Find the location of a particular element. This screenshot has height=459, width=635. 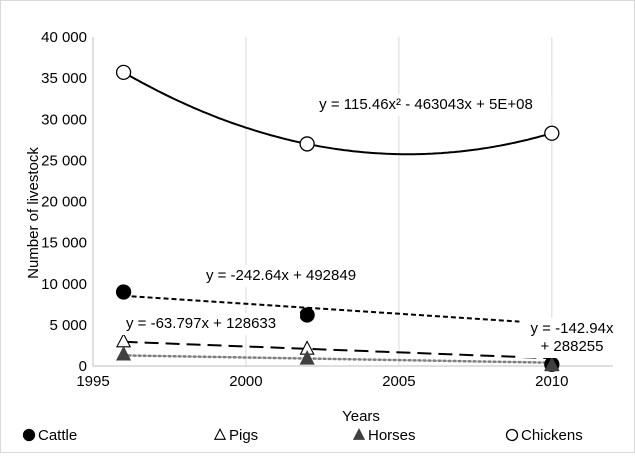

y-axis-label: Number of livestock is located at coordinates (33, 213).